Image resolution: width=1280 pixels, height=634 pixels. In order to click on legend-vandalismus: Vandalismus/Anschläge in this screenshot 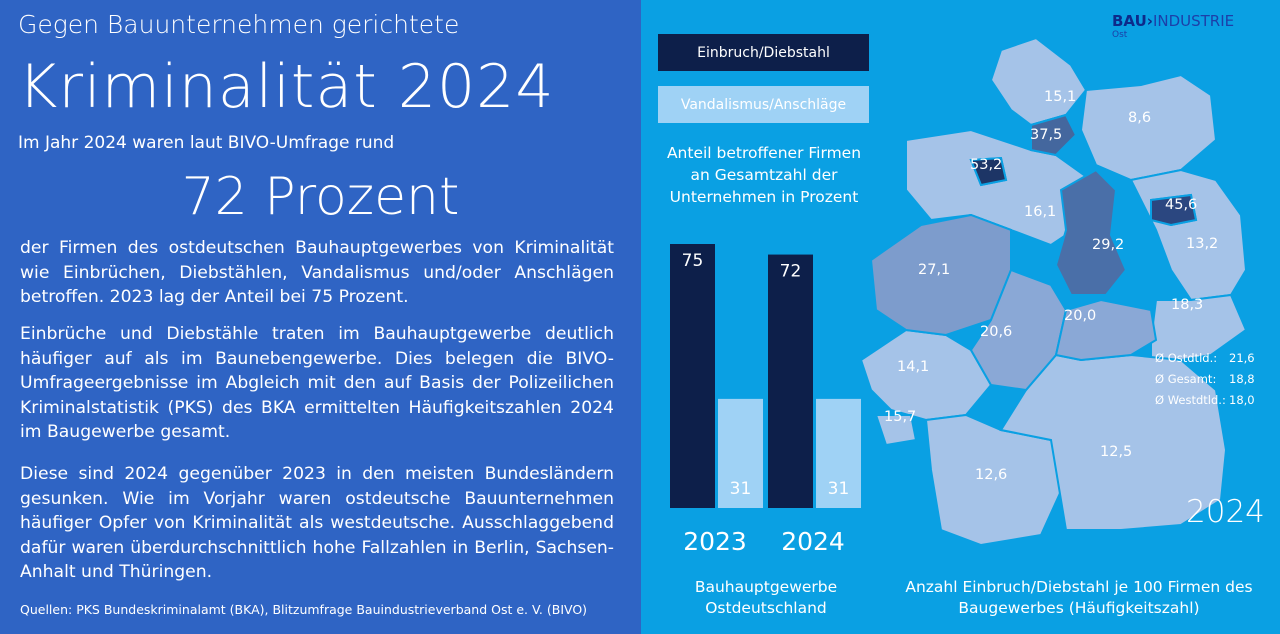, I will do `click(763, 104)`.